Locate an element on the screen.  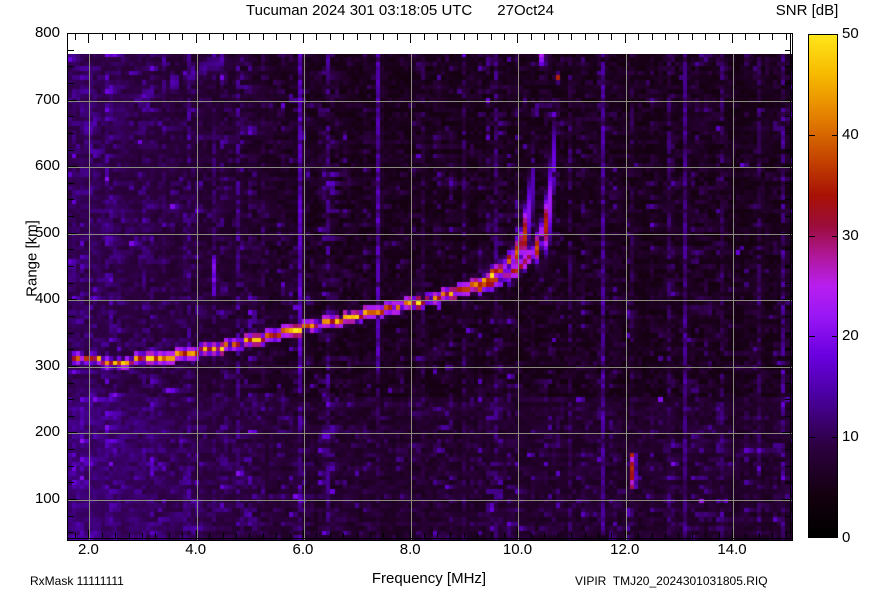
x-tick-major-top is located at coordinates (303, 38).